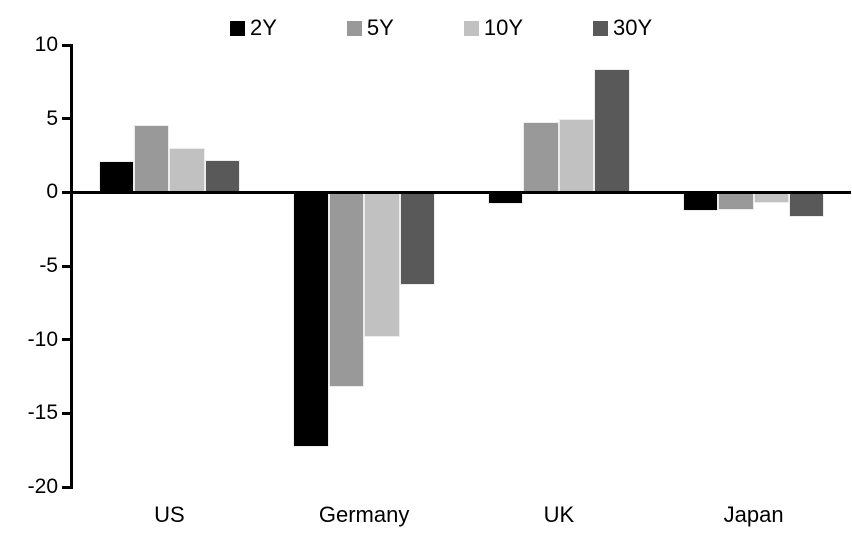 The width and height of the screenshot is (852, 539). I want to click on legend-label-5y: 5Y, so click(380, 27).